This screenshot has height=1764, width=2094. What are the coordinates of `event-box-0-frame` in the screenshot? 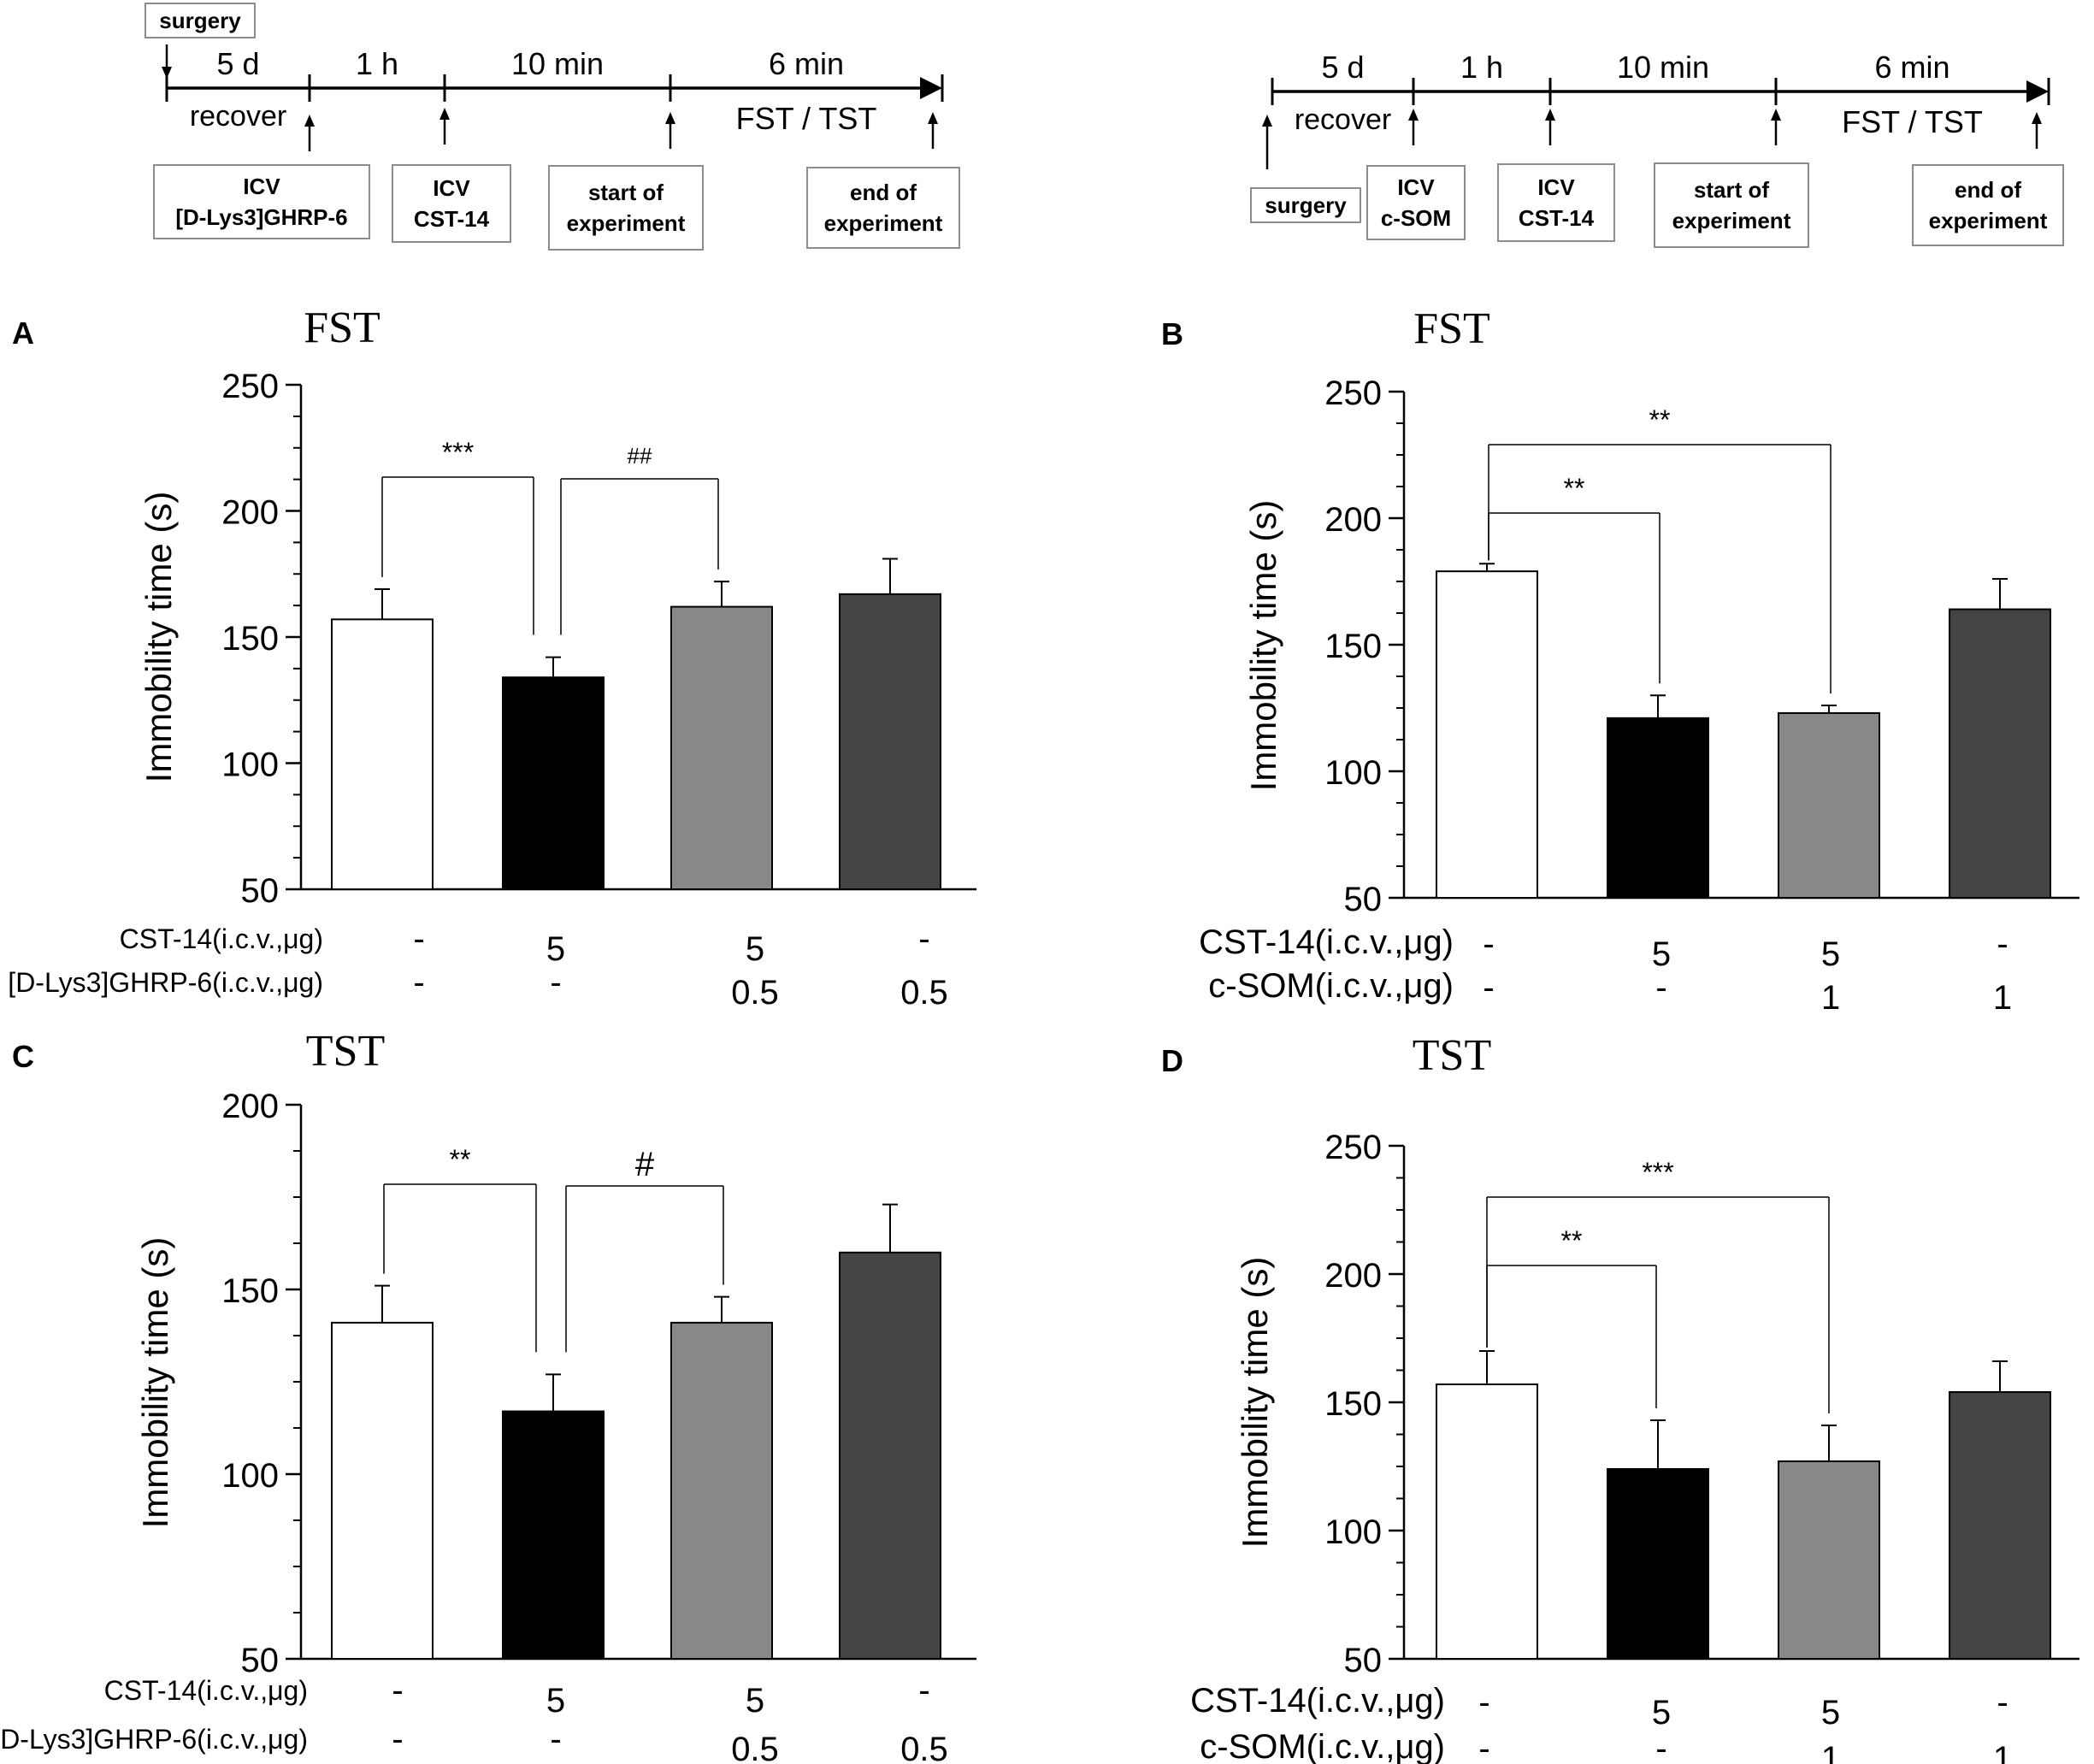 It's located at (201, 20).